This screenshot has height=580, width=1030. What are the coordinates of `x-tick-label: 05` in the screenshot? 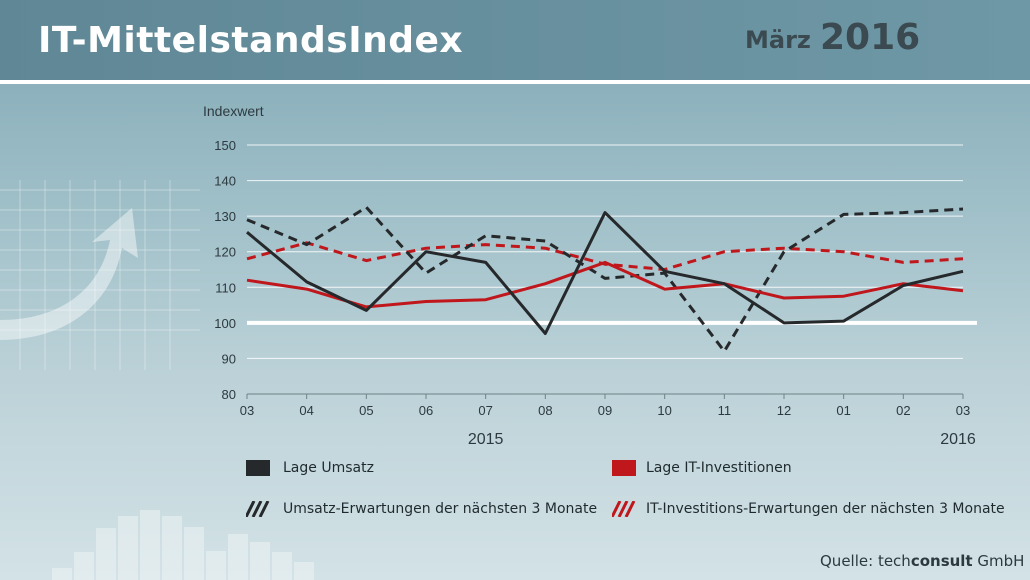 It's located at (366, 410).